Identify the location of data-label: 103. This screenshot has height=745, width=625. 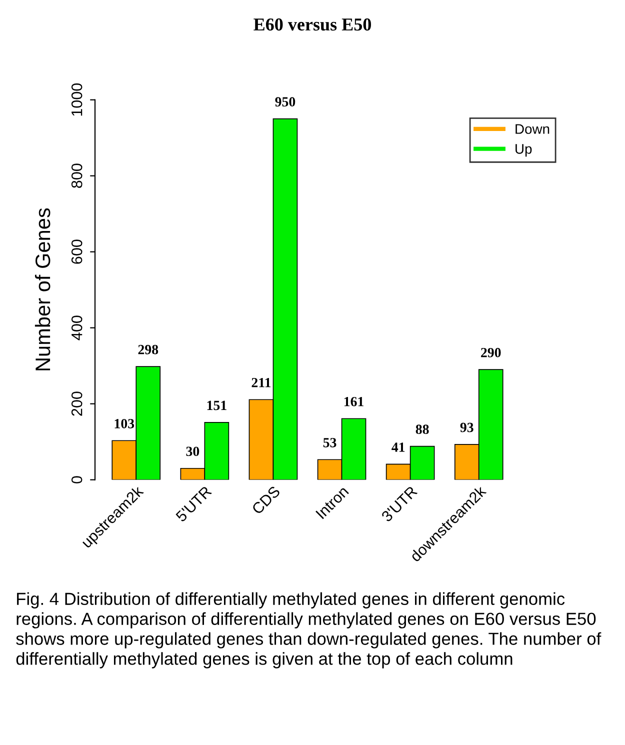
(124, 423).